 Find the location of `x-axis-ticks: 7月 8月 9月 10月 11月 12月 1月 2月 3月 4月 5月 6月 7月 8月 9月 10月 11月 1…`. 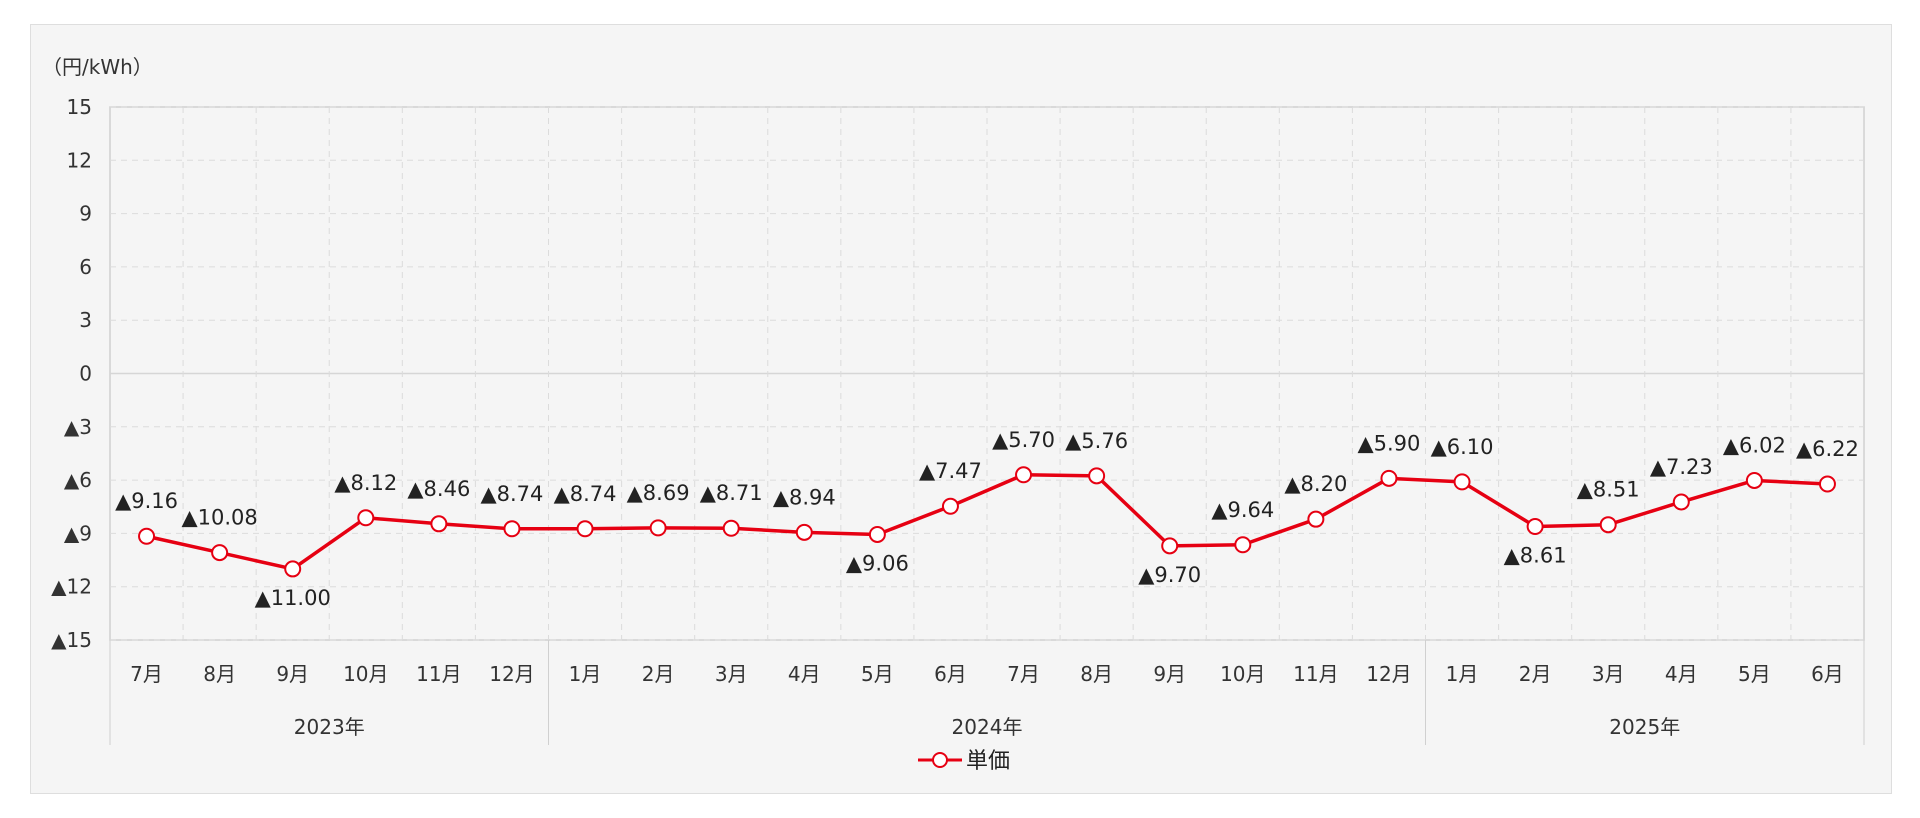

x-axis-ticks: 7月 8月 9月 10月 11月 12月 1月 2月 3月 4月 5月 6月 7月 8月 9月 10月 11月 1… is located at coordinates (987, 674).